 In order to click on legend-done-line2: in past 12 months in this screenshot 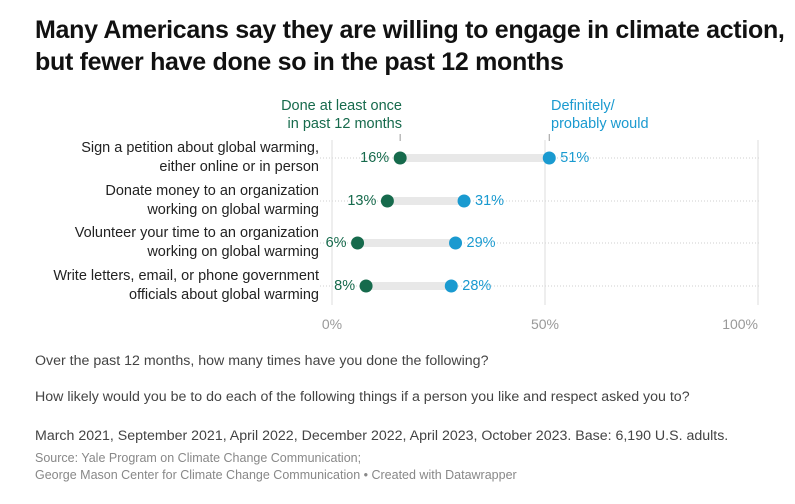, I will do `click(344, 124)`.